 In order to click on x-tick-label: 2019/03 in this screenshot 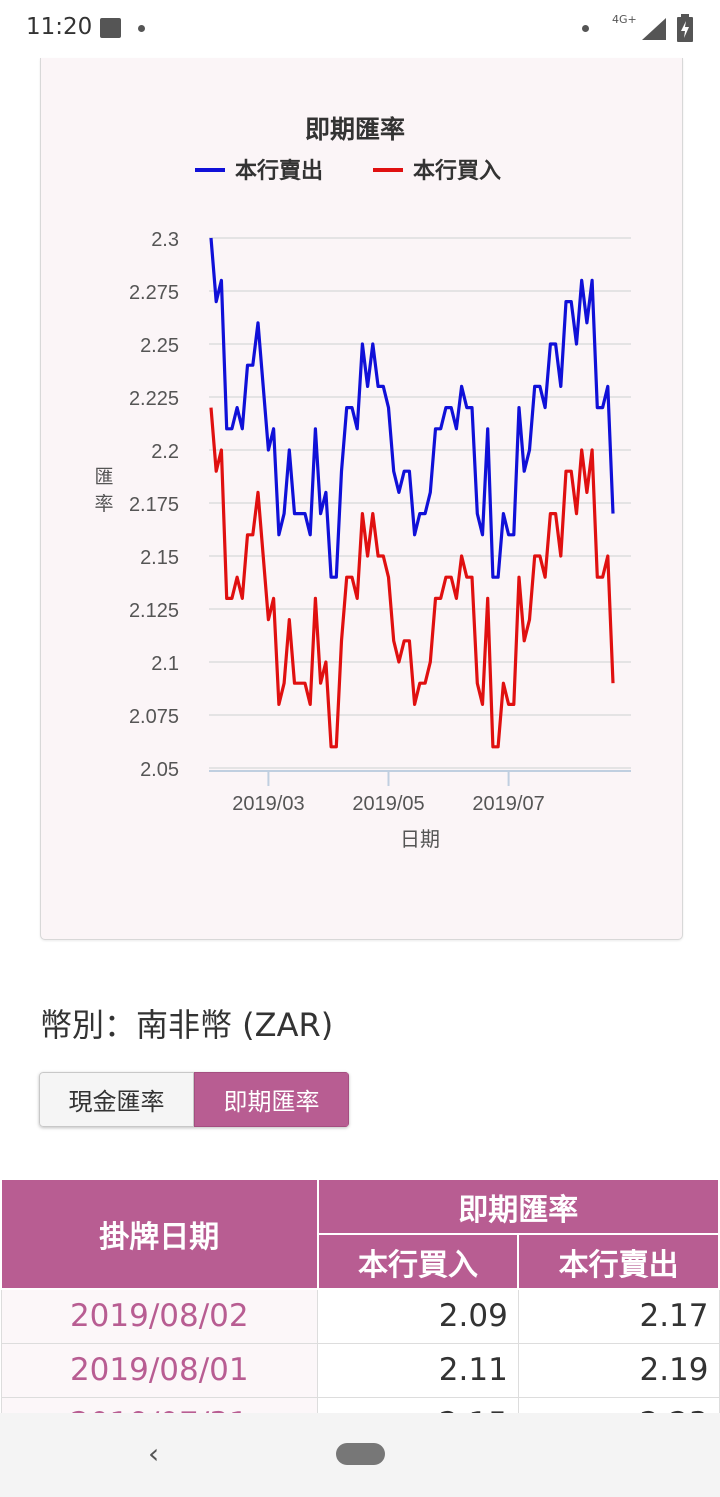, I will do `click(268, 804)`.